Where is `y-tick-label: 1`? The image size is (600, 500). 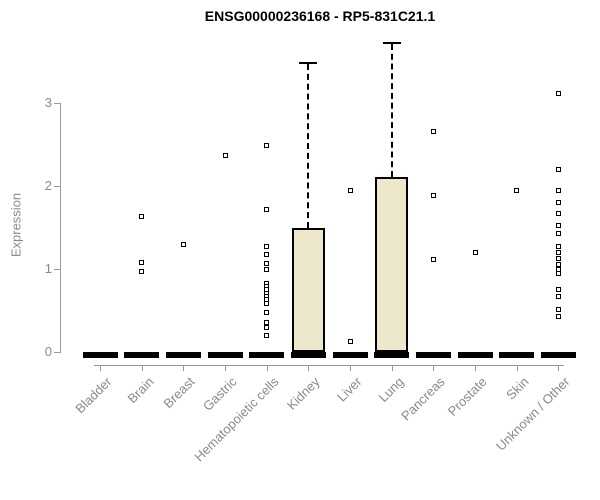
y-tick-label: 1 is located at coordinates (48, 268).